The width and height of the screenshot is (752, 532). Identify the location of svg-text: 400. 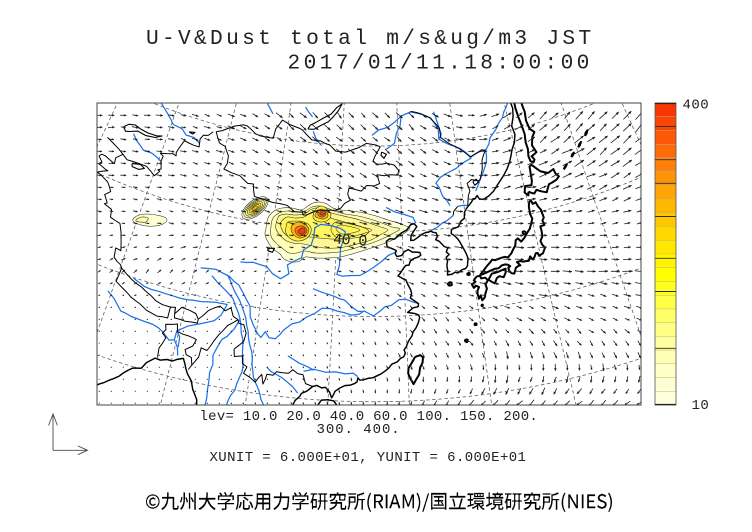
(696, 105).